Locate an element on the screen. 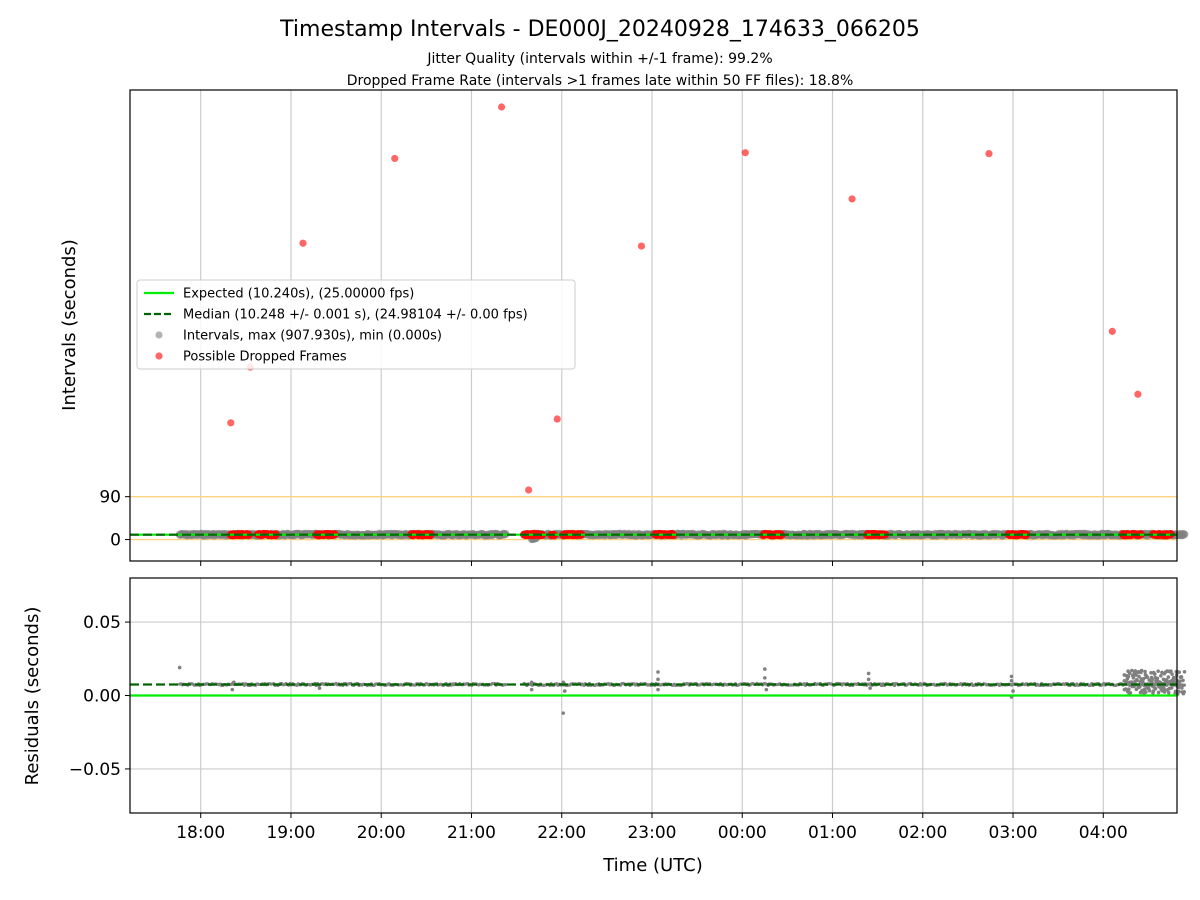 This screenshot has width=1200, height=900. x-tick-label: 21:00 is located at coordinates (471, 833).